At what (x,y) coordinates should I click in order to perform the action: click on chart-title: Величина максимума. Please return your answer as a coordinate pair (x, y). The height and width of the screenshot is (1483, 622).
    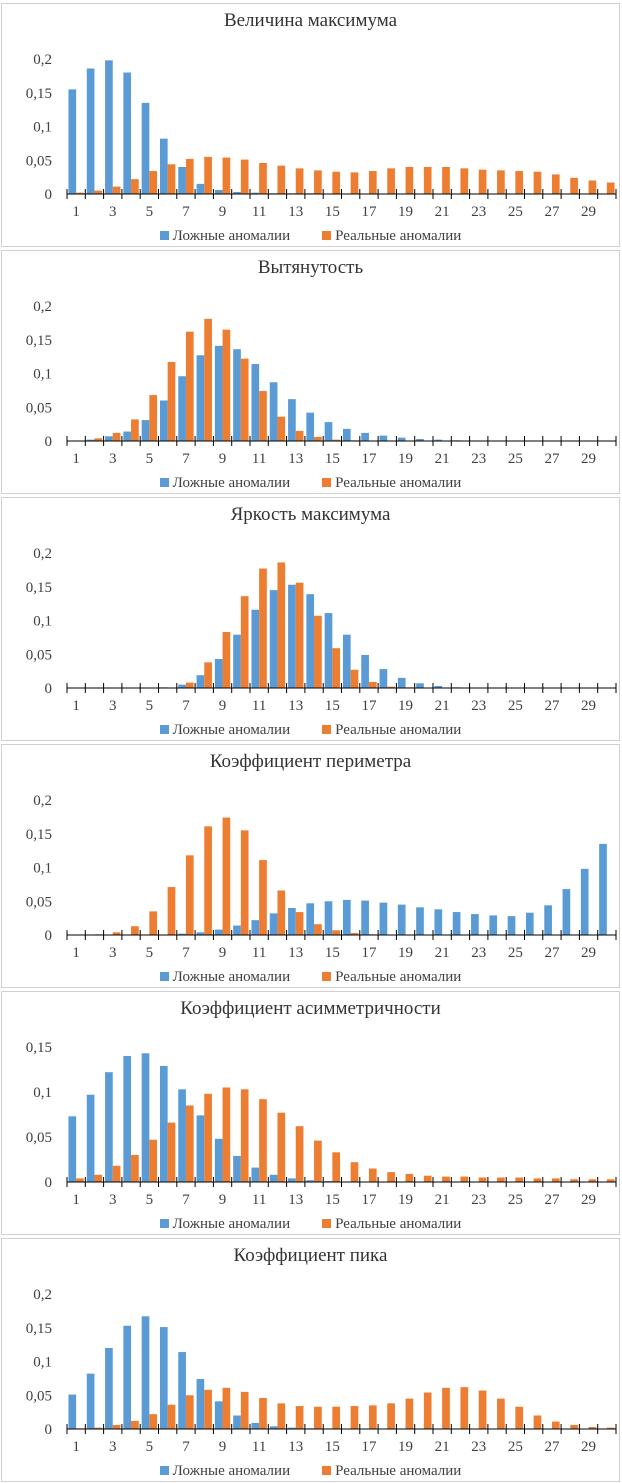
    Looking at the image, I should click on (310, 20).